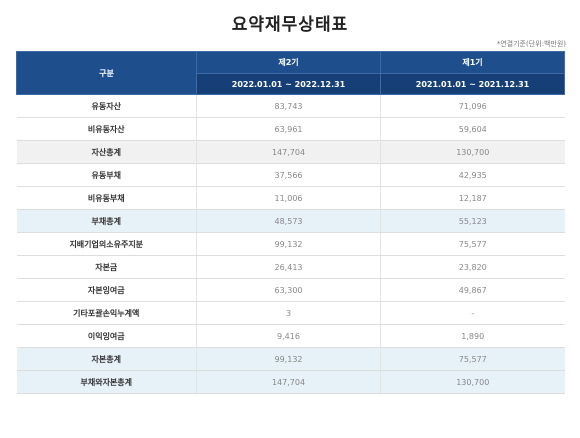 This screenshot has height=438, width=580. What do you see at coordinates (106, 267) in the screenshot?
I see `row-label: 자본금` at bounding box center [106, 267].